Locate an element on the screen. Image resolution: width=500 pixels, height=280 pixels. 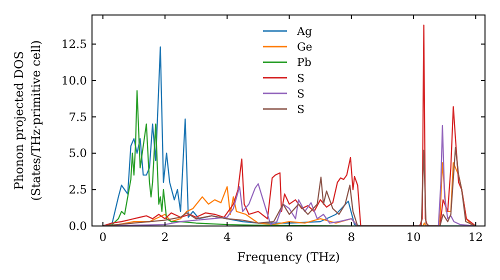
legend-label: Pb is located at coordinates (304, 63).